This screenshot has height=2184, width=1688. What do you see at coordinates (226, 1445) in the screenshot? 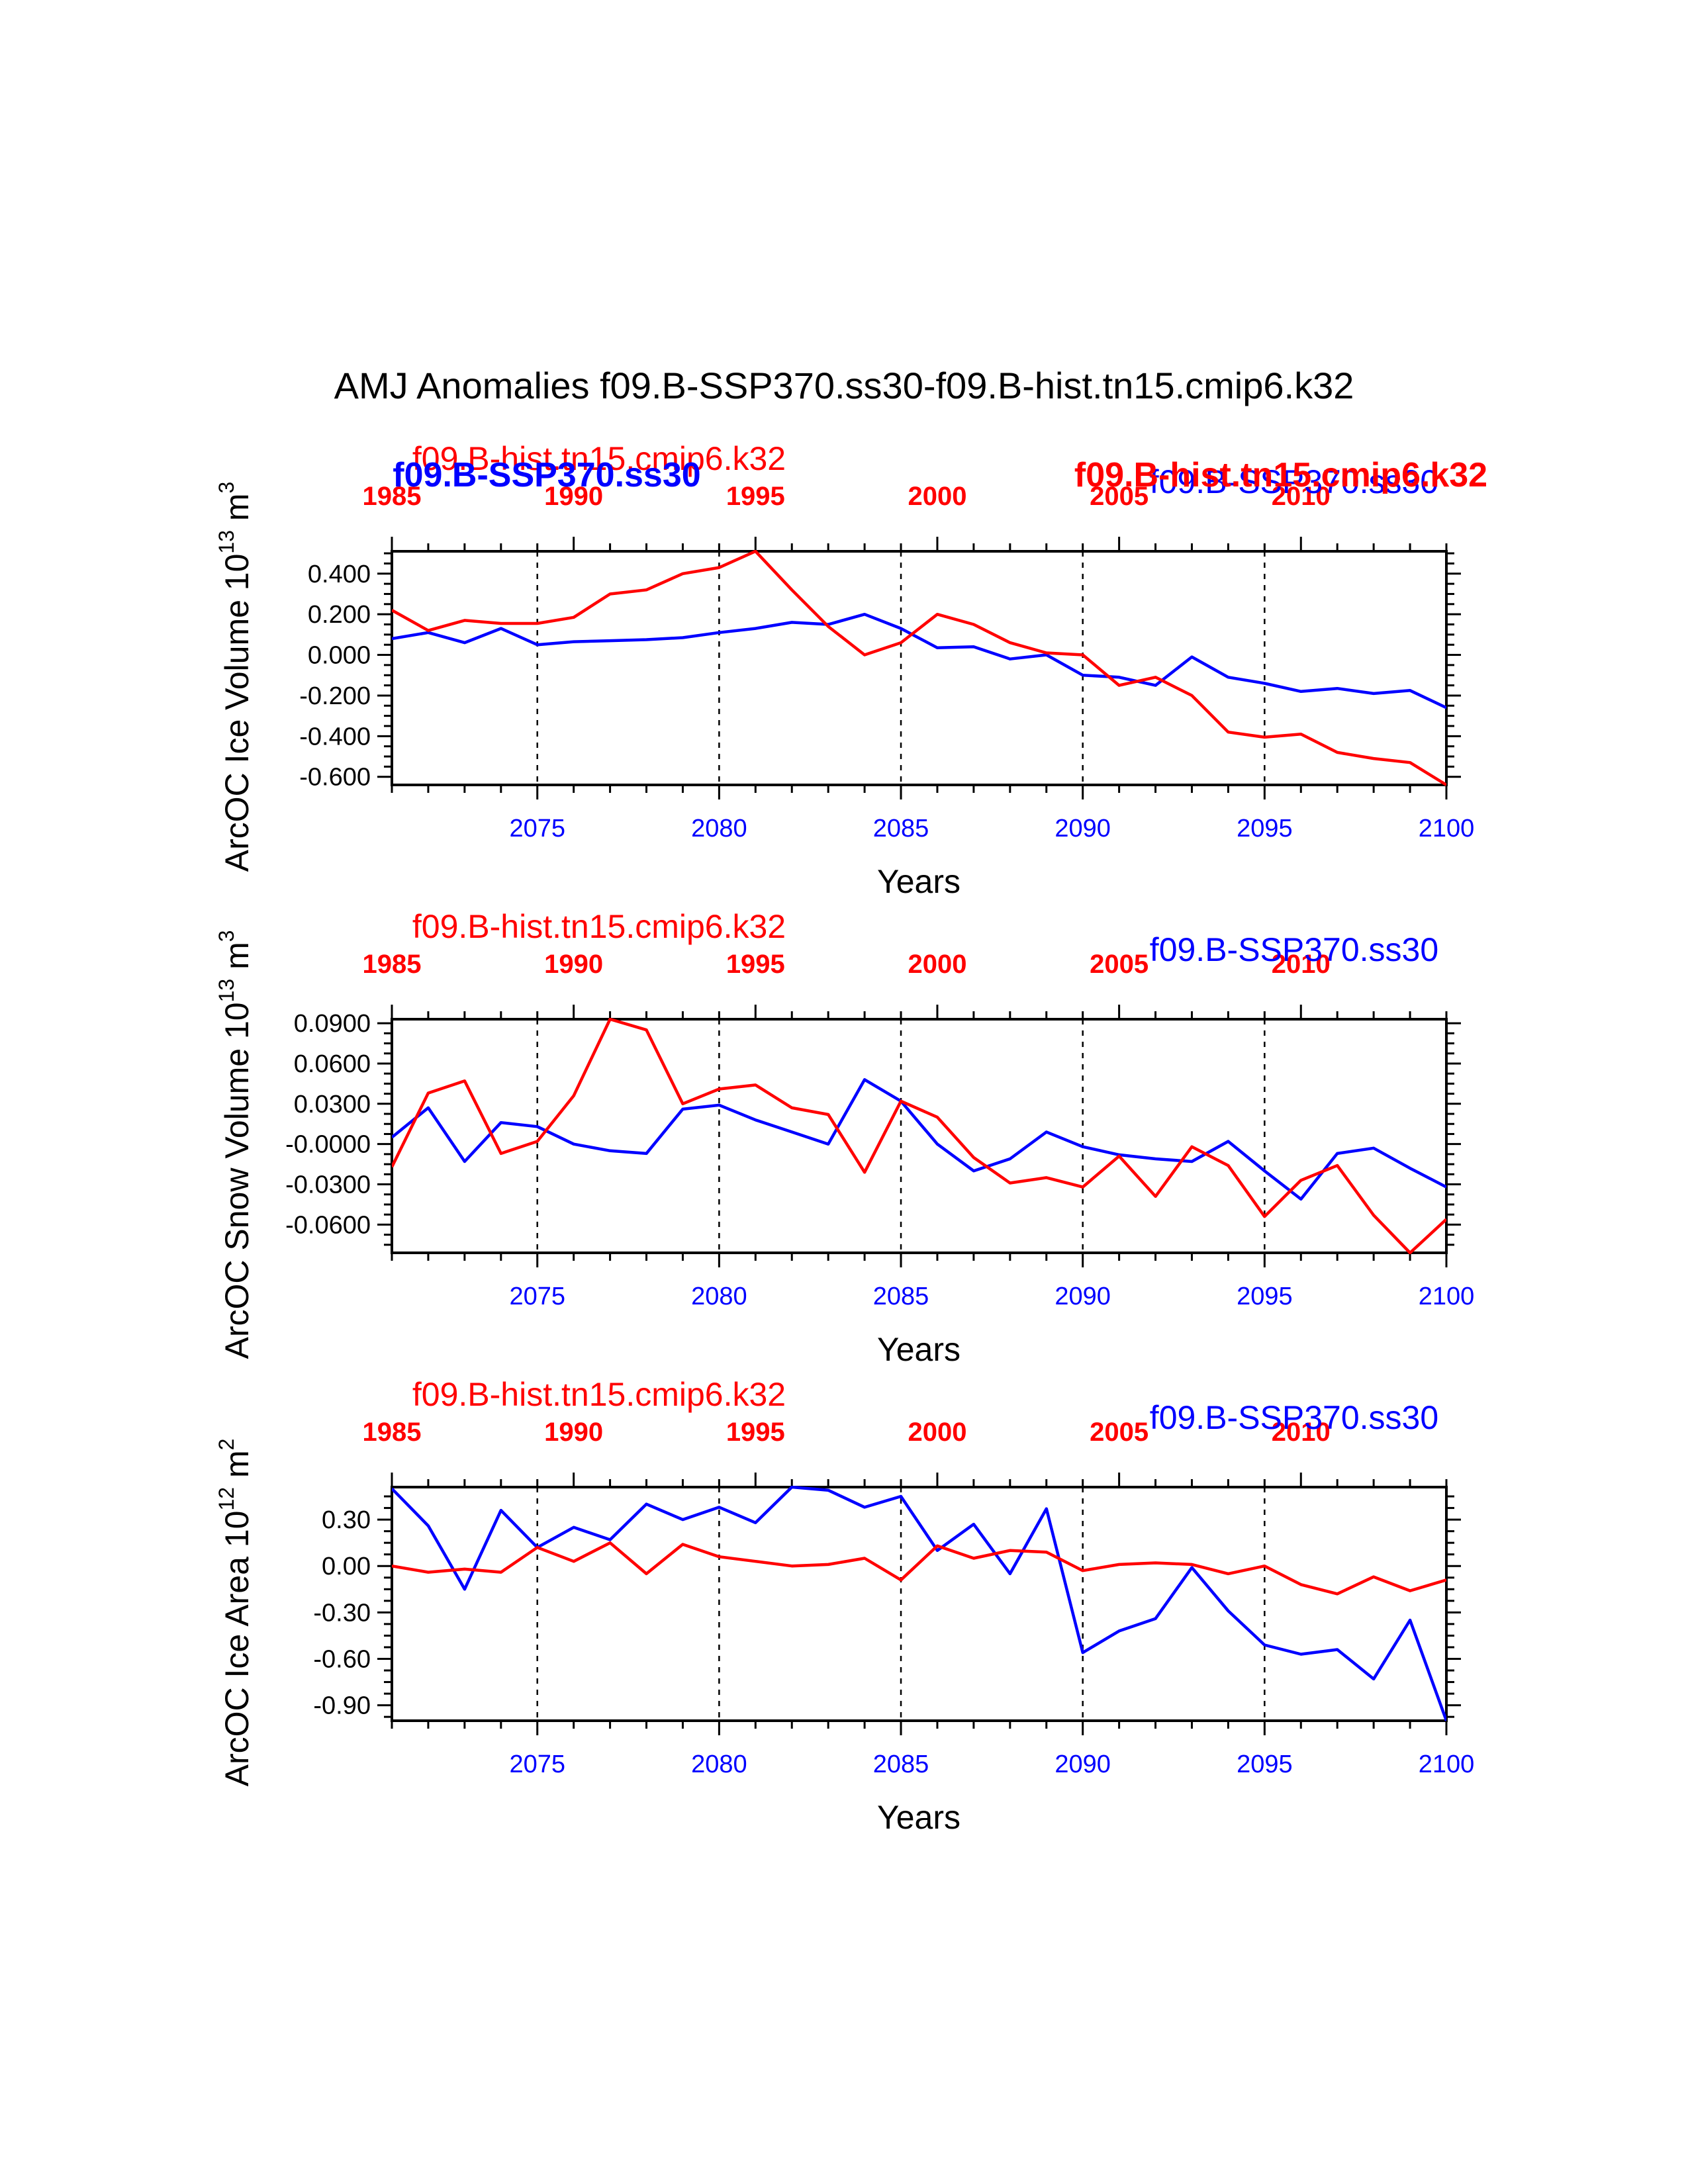
I see `y-axis-label-part: 2` at bounding box center [226, 1445].